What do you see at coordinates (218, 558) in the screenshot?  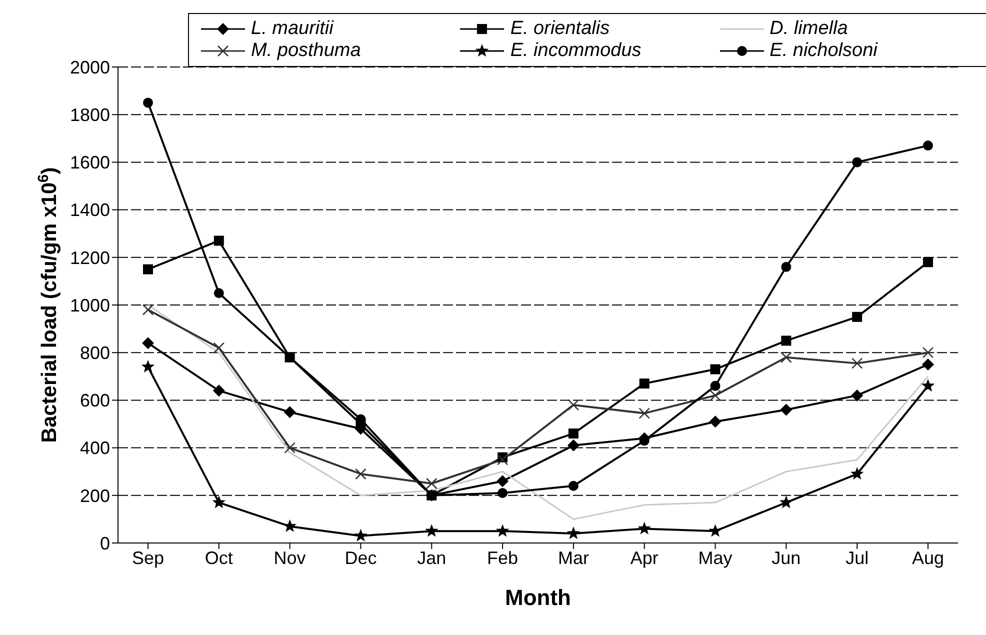 I see `x-tick-label: Oct` at bounding box center [218, 558].